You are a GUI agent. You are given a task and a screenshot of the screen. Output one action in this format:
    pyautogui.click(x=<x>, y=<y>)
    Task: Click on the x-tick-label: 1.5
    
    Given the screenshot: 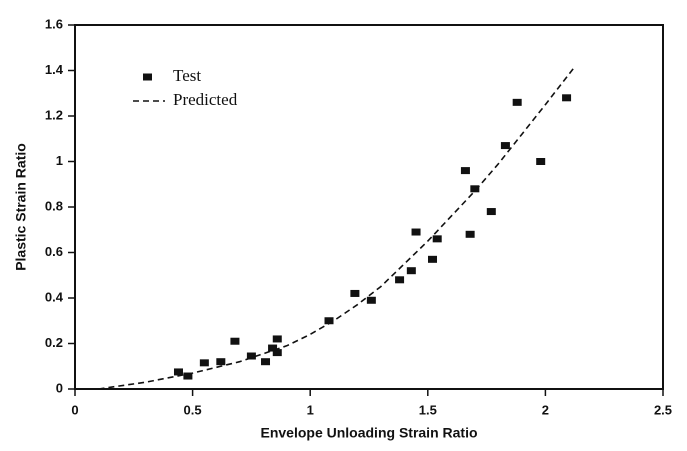 What is the action you would take?
    pyautogui.click(x=428, y=409)
    